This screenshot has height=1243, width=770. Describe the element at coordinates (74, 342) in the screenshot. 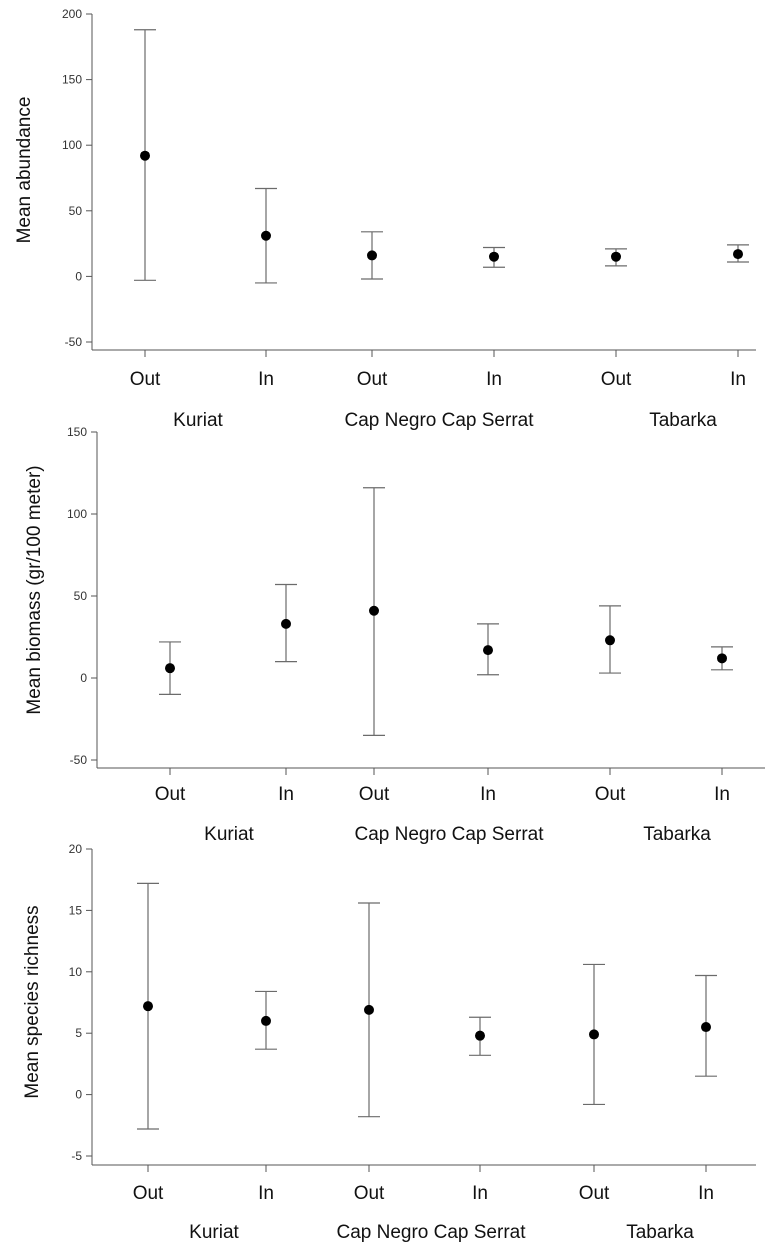

I see `panel1-y-tick-label: -50` at that location.